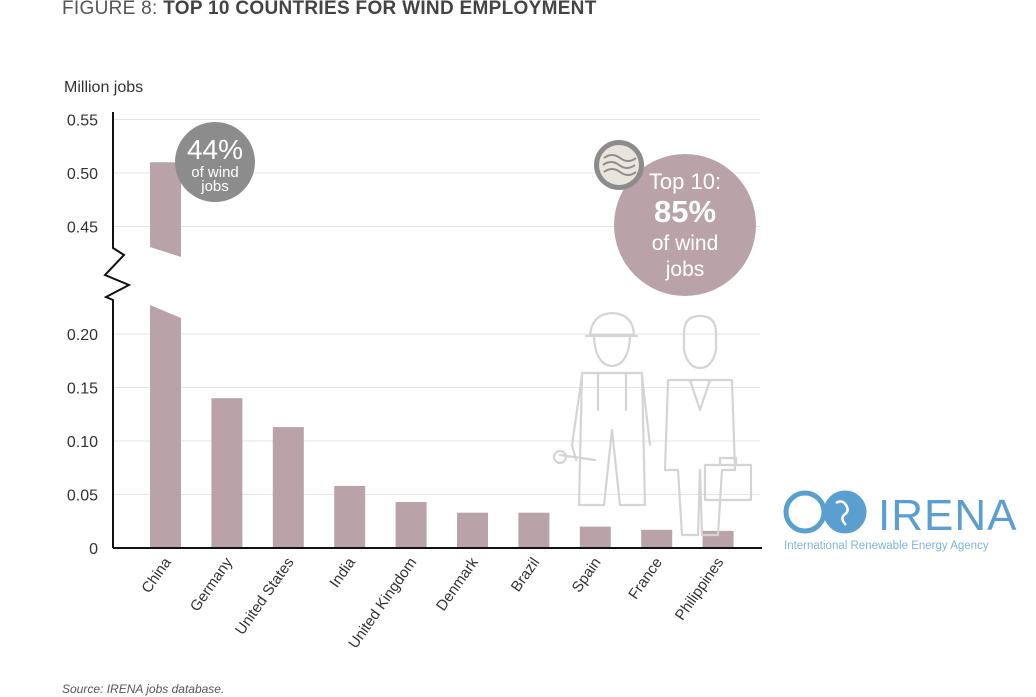 This screenshot has width=1036, height=697. I want to click on irena-logo-tagline: International Renewable Energy Agency, so click(886, 546).